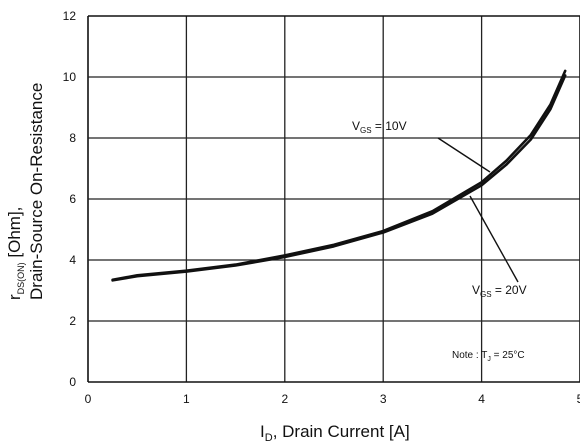 Image resolution: width=580 pixels, height=445 pixels. Describe the element at coordinates (70, 16) in the screenshot. I see `y-tick-label: 12` at that location.